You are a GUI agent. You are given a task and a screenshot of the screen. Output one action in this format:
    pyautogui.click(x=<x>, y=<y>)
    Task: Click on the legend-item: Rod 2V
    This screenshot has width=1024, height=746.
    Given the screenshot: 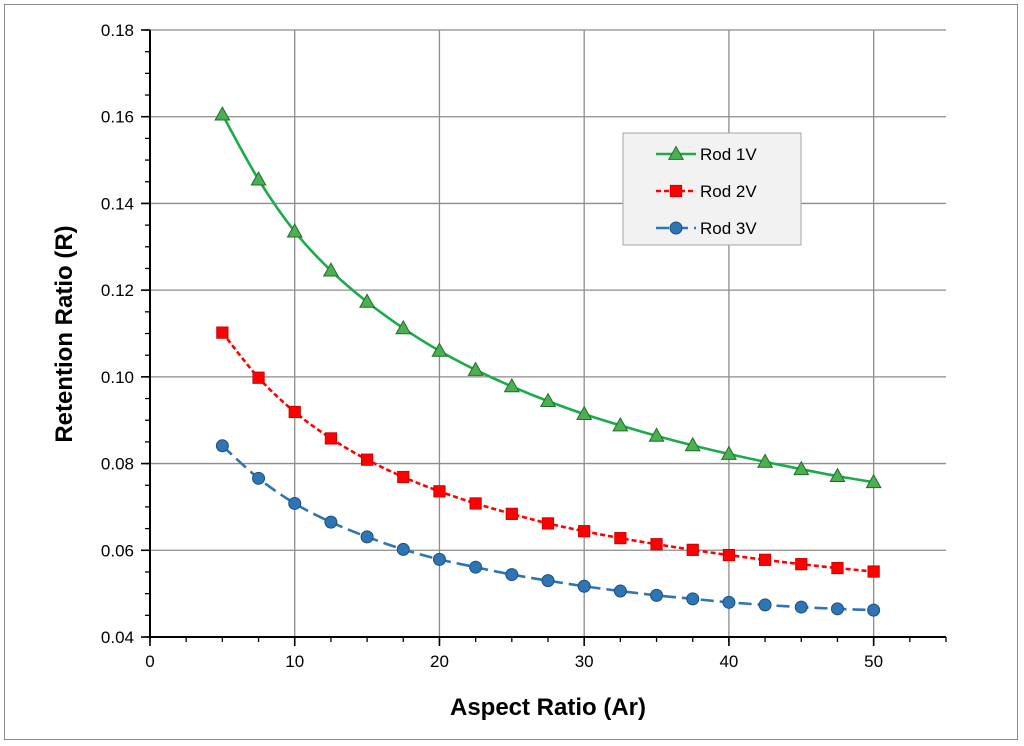 What is the action you would take?
    pyautogui.click(x=706, y=191)
    